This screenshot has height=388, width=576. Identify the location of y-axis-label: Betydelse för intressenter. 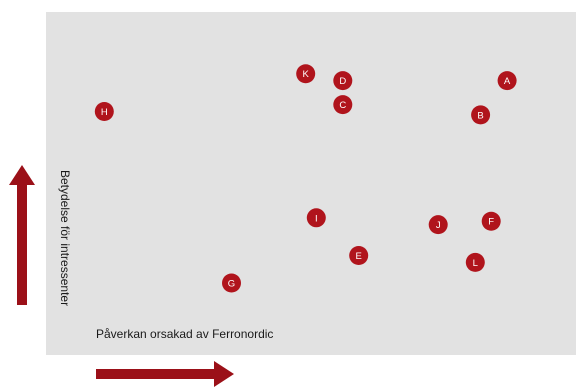
(65, 238).